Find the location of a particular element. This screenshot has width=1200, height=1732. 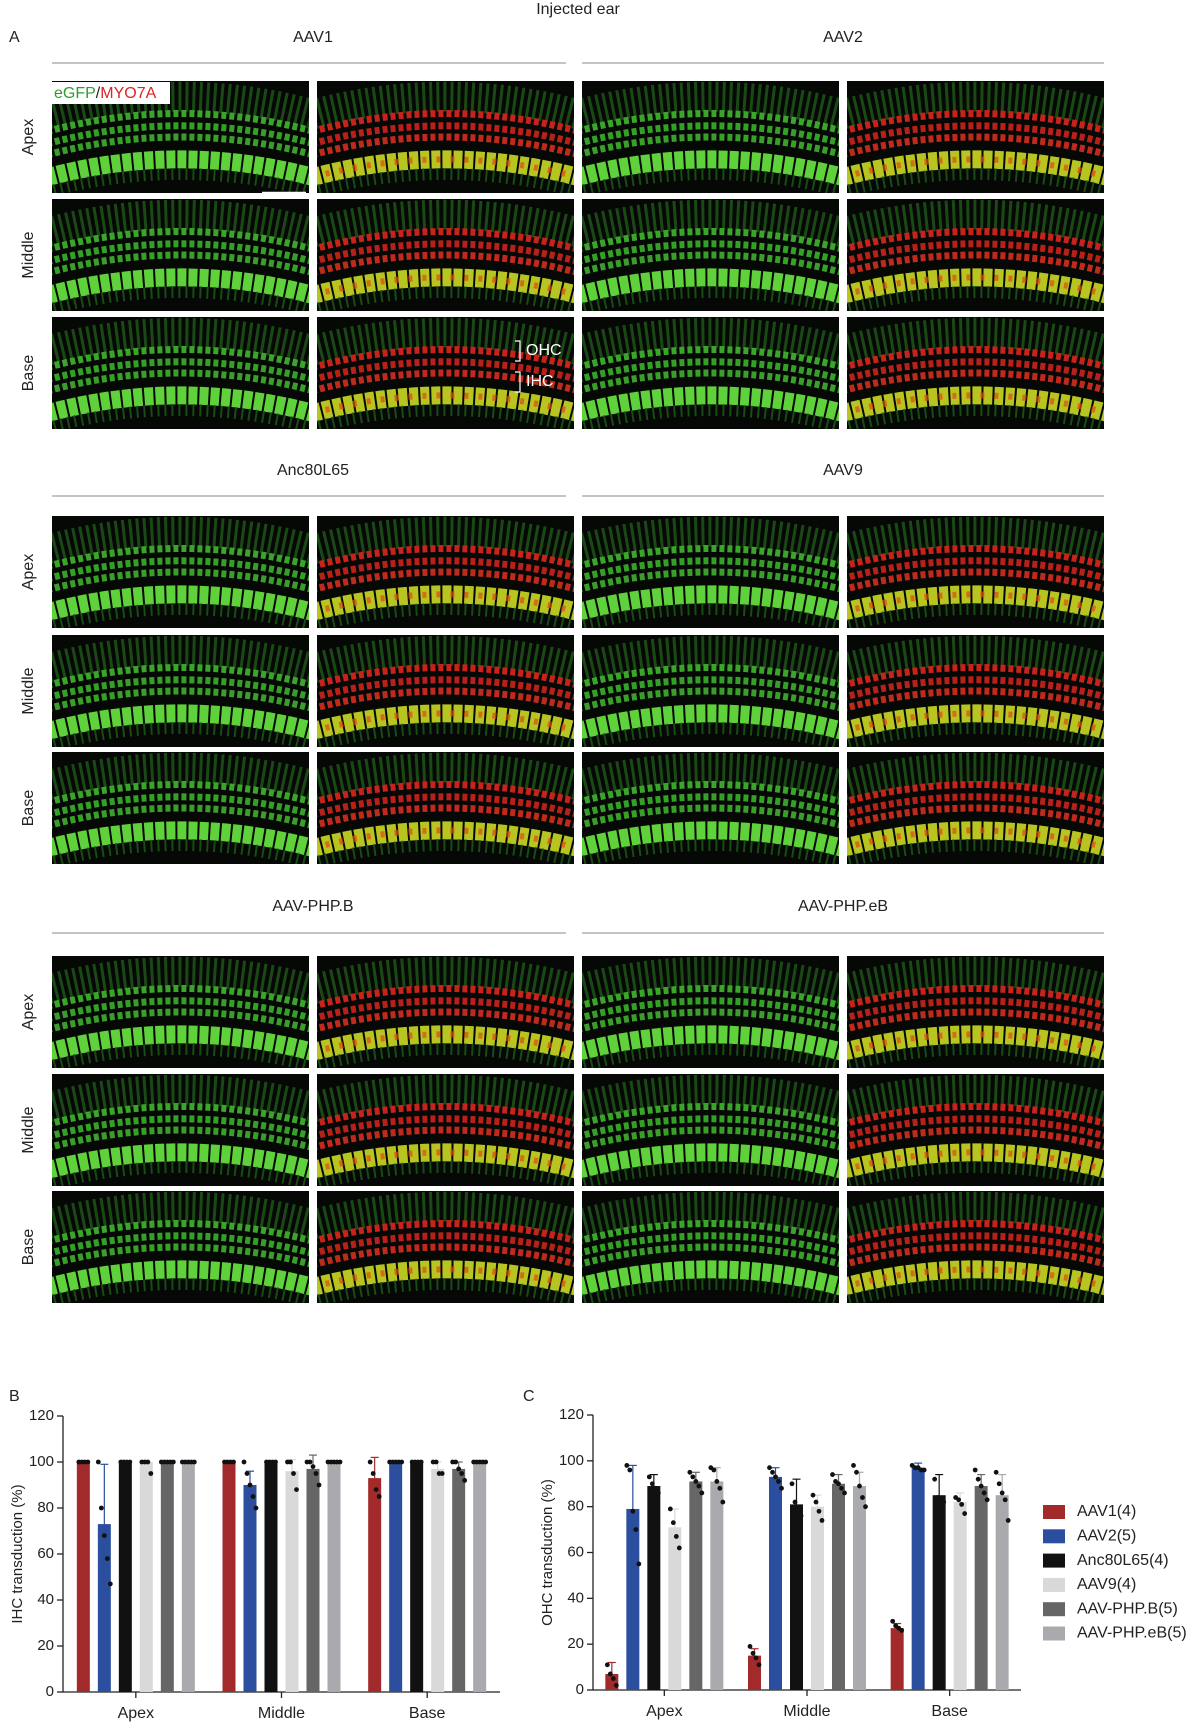

annotation: IHC is located at coordinates (540, 381).